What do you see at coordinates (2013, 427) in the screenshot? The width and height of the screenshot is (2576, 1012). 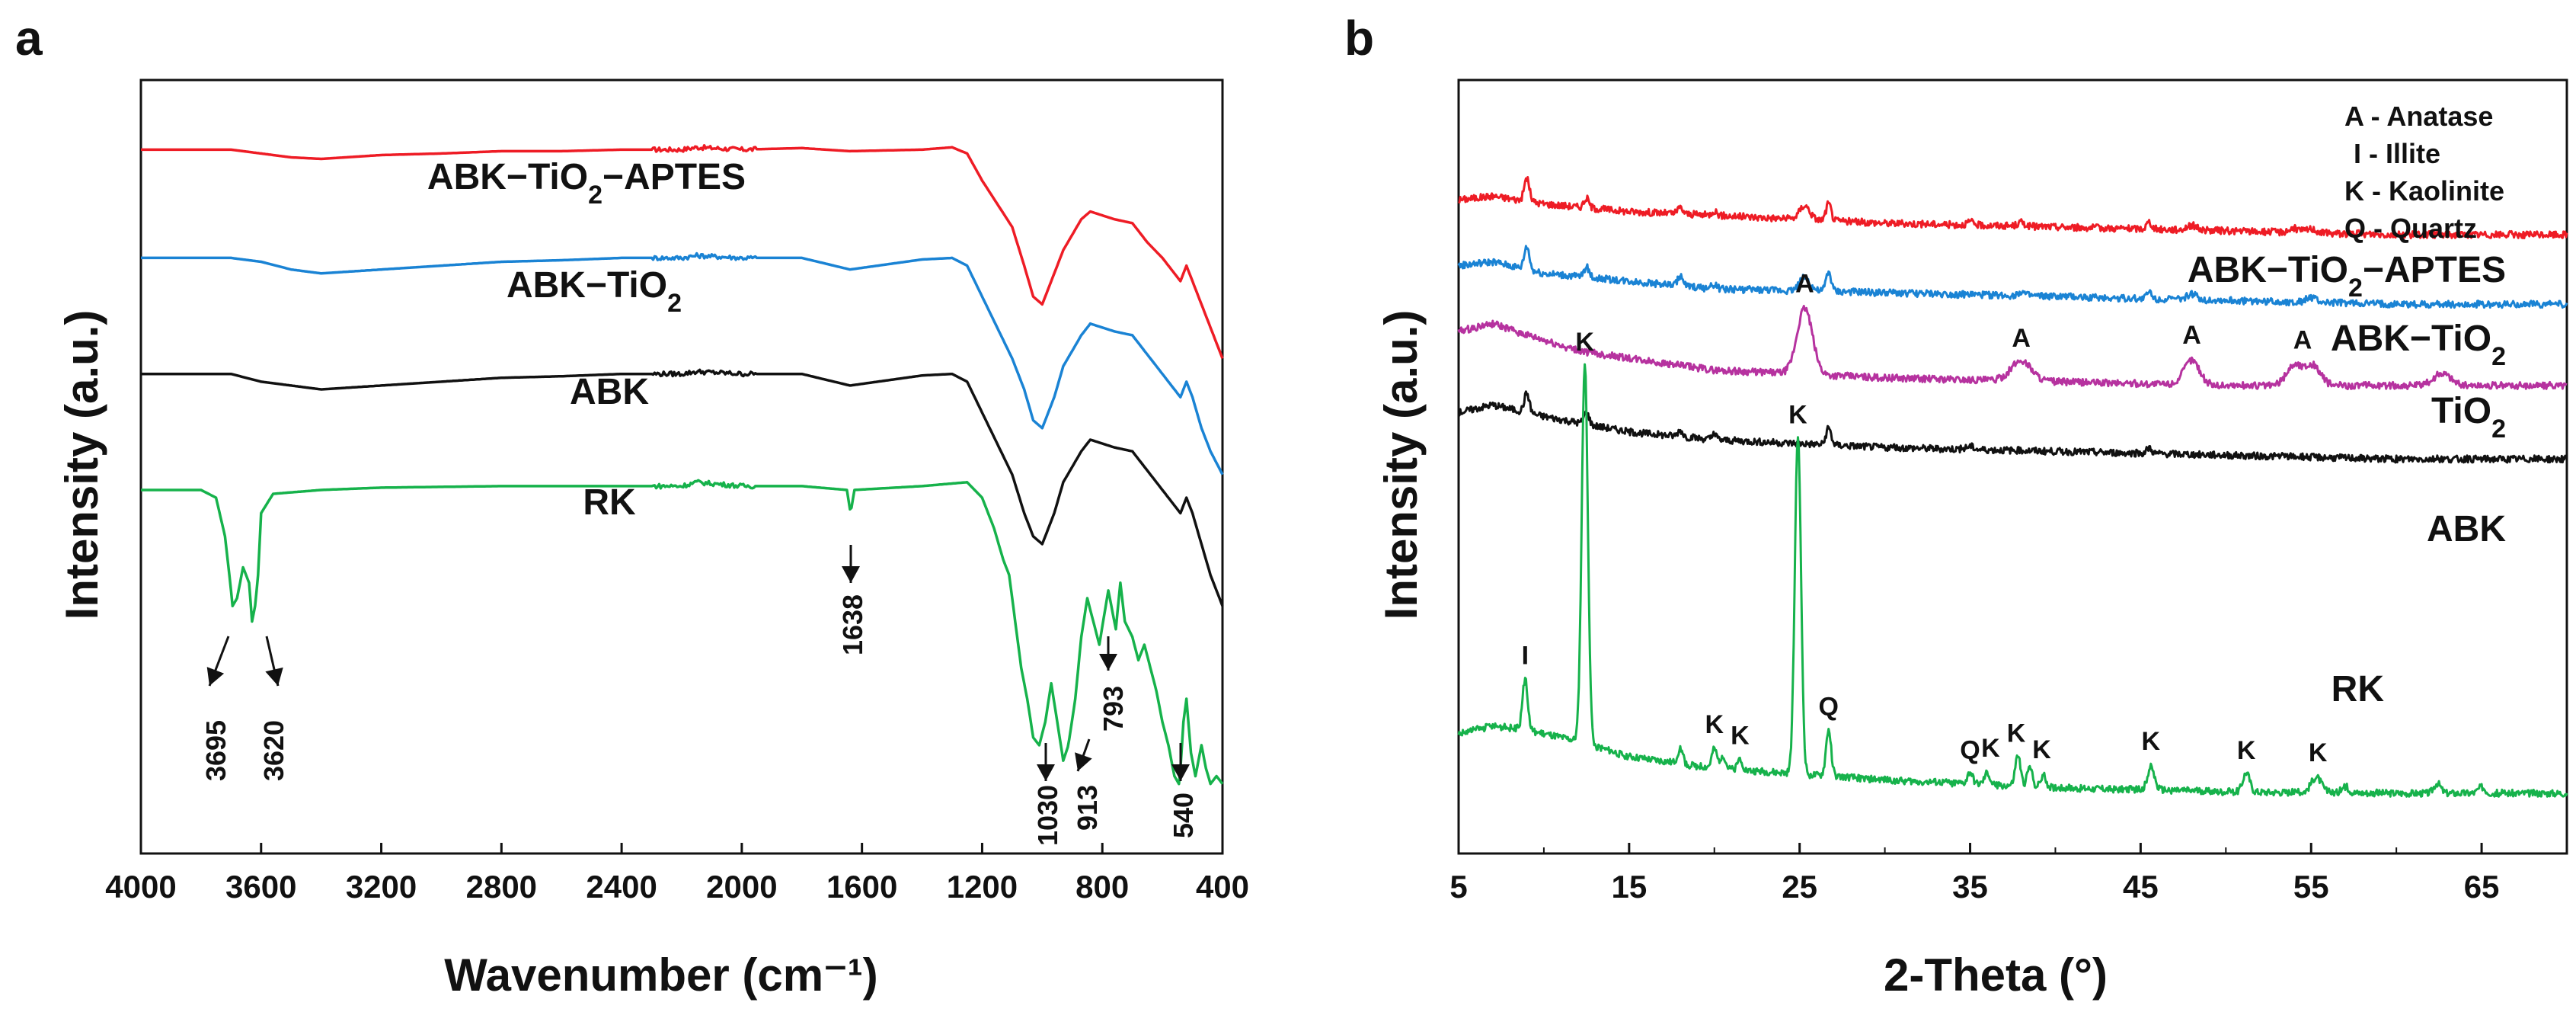 I see `xrd-series-line-abk` at bounding box center [2013, 427].